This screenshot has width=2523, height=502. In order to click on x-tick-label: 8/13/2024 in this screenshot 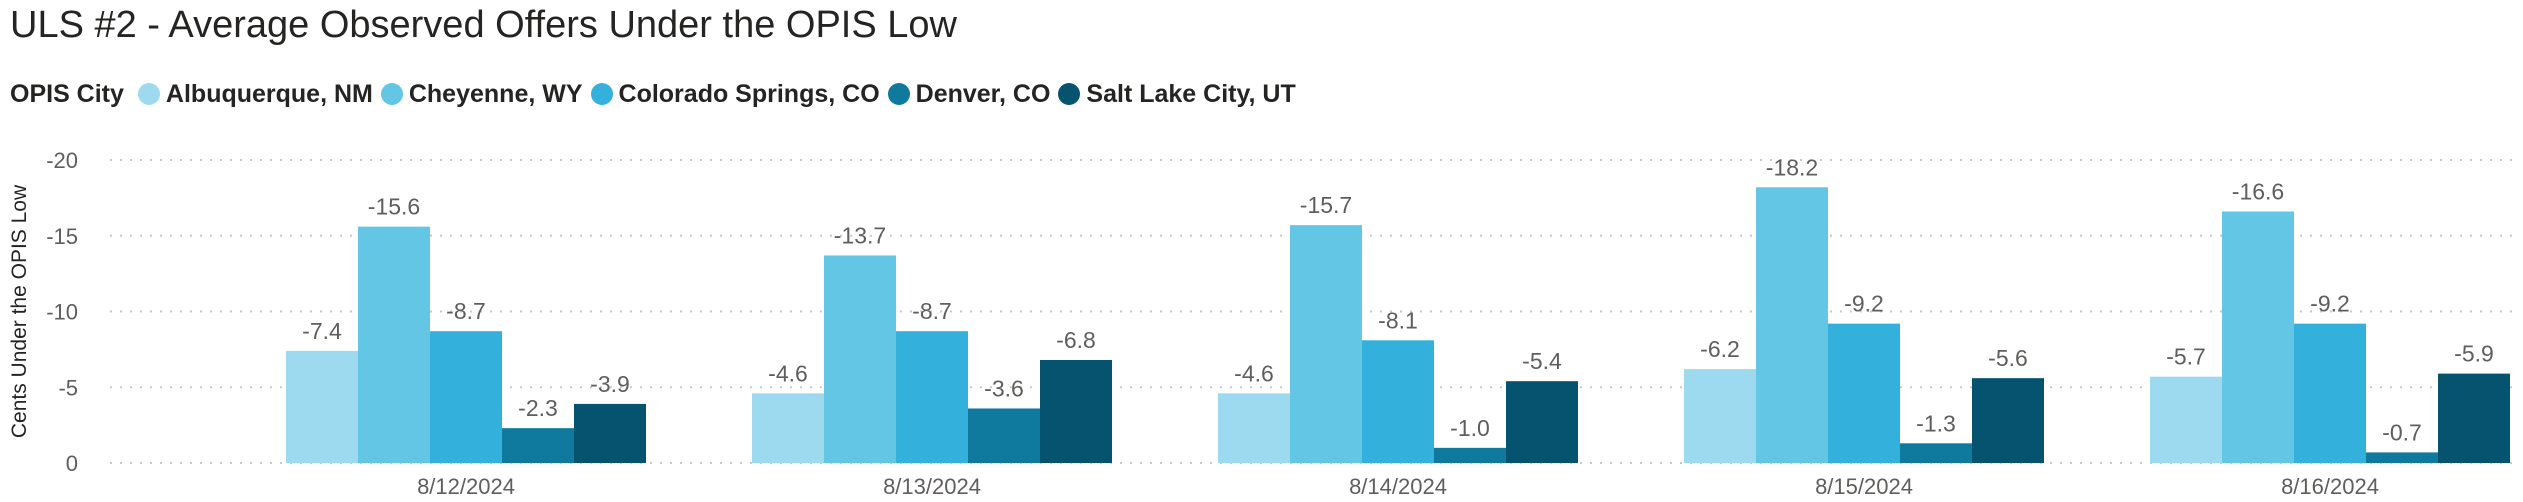, I will do `click(932, 486)`.